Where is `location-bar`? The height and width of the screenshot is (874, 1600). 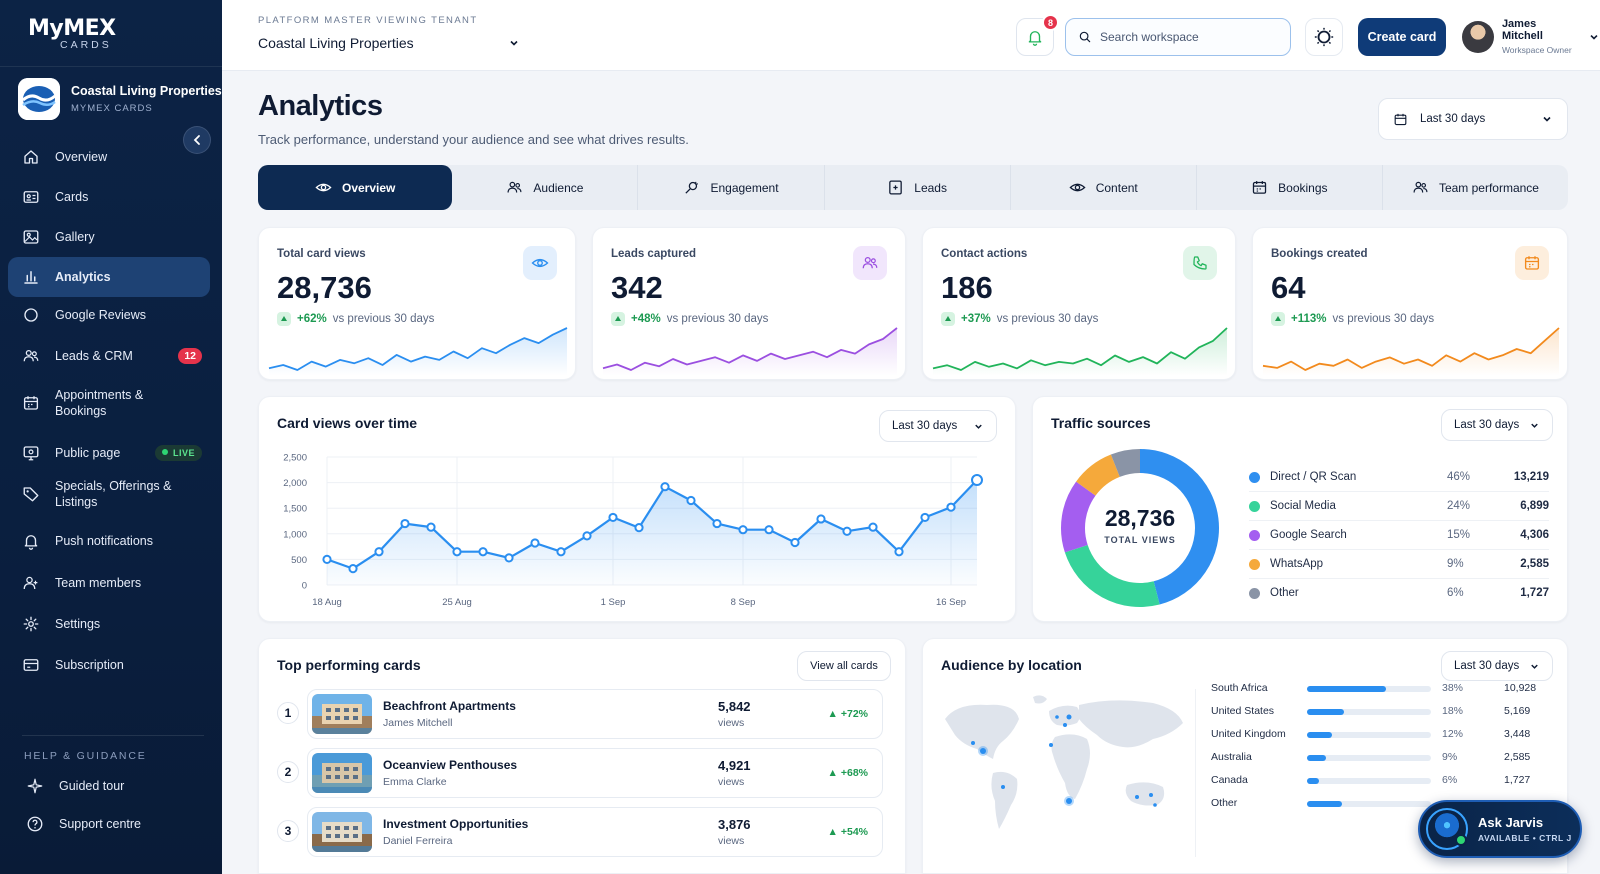
location-bar is located at coordinates (1369, 689).